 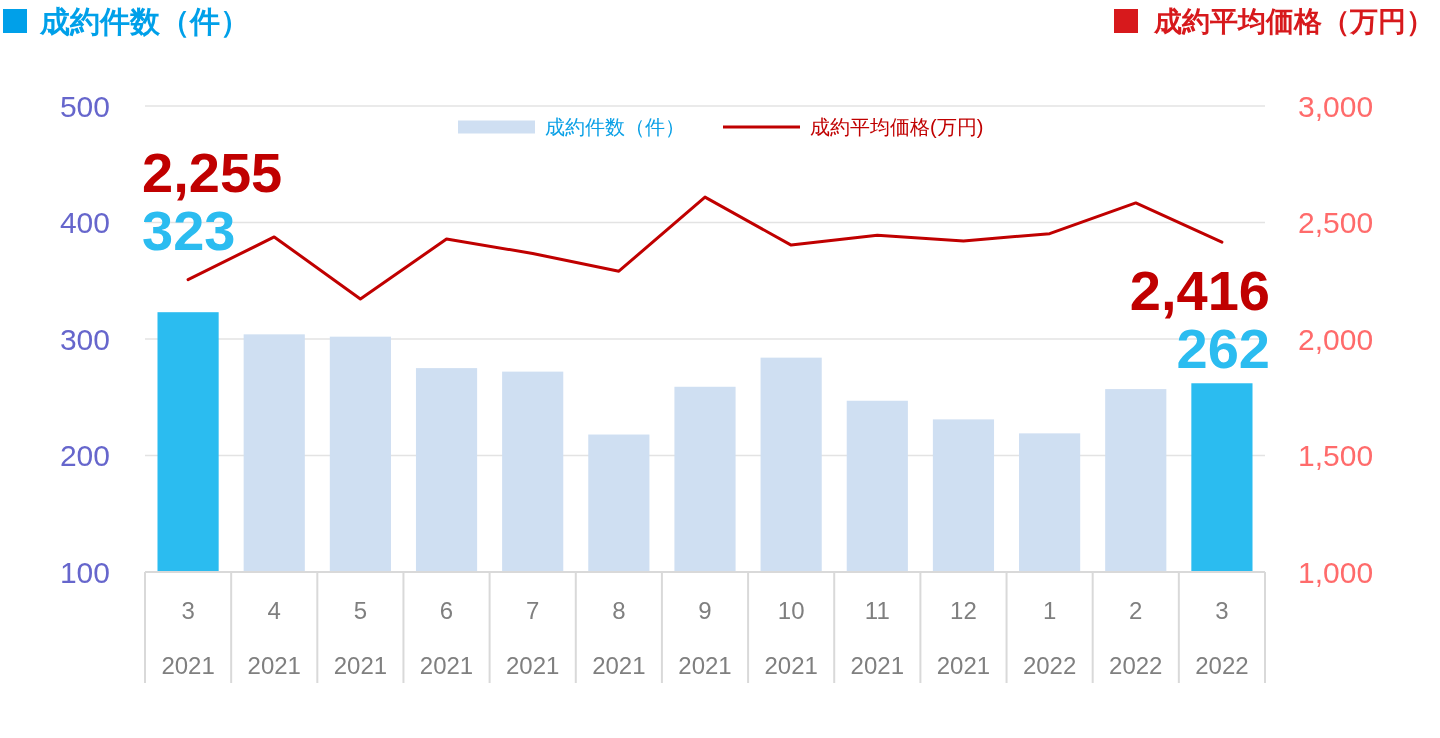 What do you see at coordinates (1336, 106) in the screenshot?
I see `y2-tick-label: 3,000` at bounding box center [1336, 106].